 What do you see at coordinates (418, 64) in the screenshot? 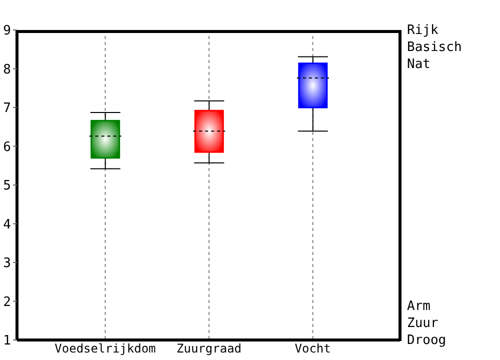
I see `text: Nat` at bounding box center [418, 64].